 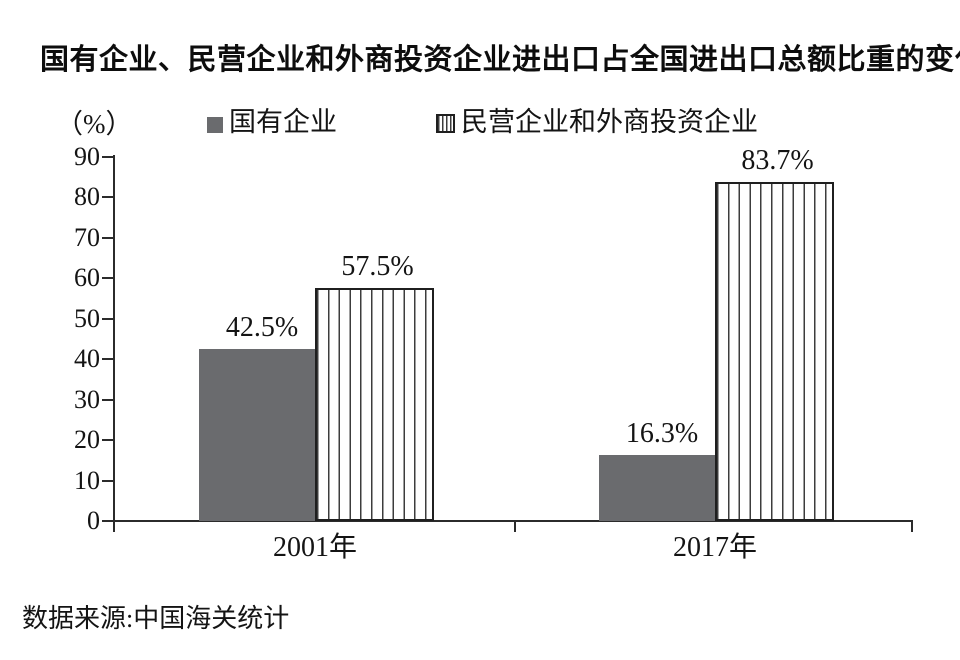 What do you see at coordinates (87, 237) in the screenshot?
I see `y-axis-tick-label: 70` at bounding box center [87, 237].